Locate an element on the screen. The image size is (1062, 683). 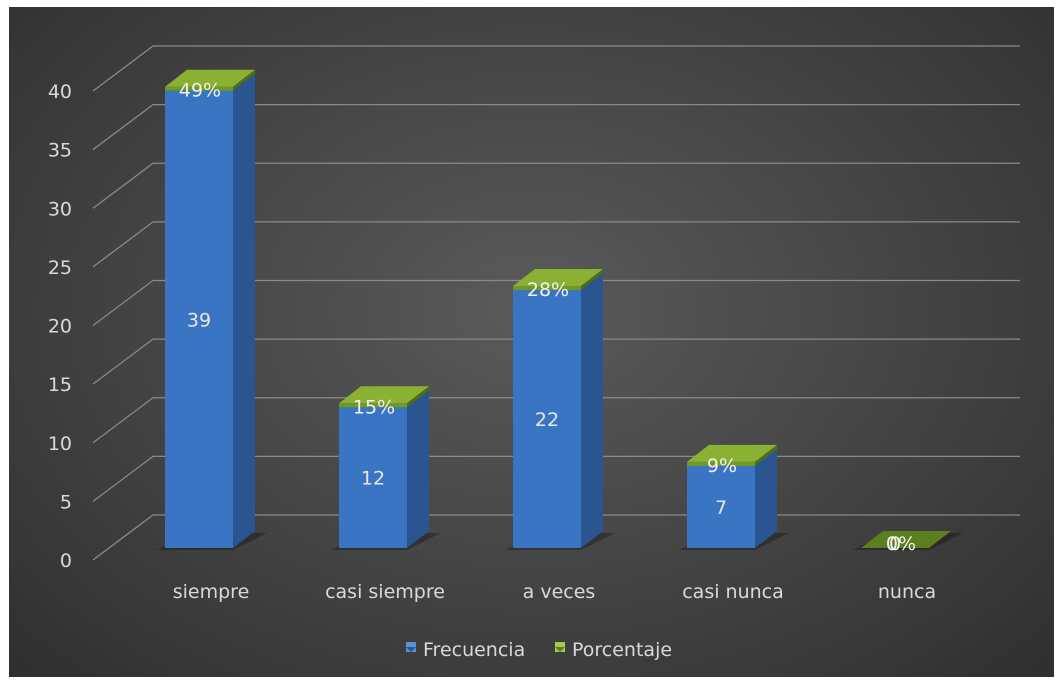
value-label: 0 is located at coordinates (895, 544).